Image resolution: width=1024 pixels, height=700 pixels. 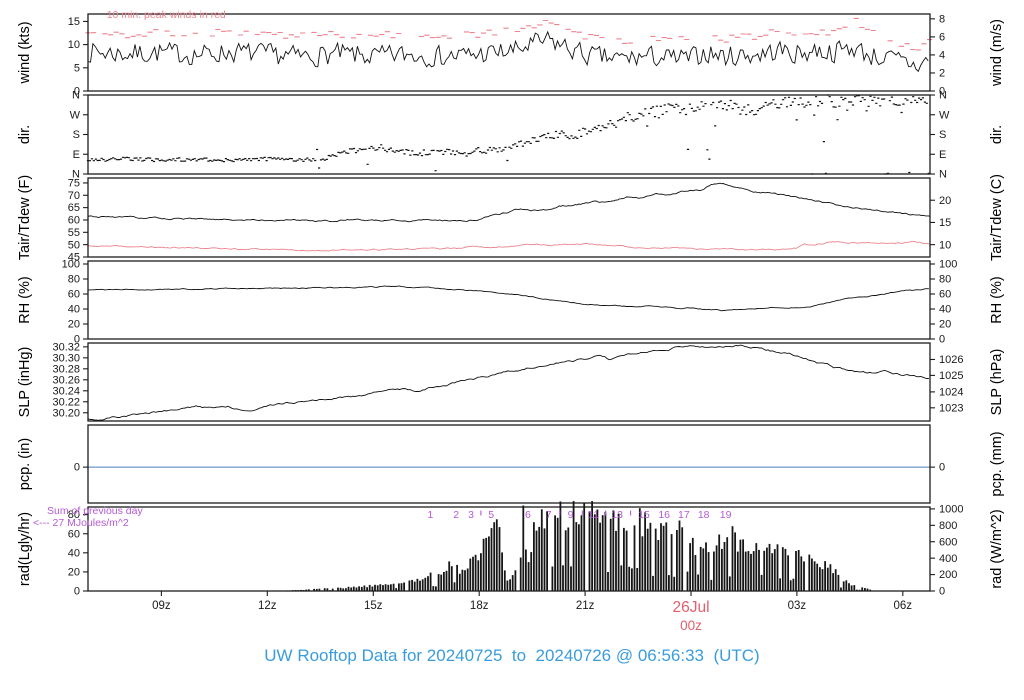 I want to click on ytick-right-temp: 20, so click(x=945, y=201).